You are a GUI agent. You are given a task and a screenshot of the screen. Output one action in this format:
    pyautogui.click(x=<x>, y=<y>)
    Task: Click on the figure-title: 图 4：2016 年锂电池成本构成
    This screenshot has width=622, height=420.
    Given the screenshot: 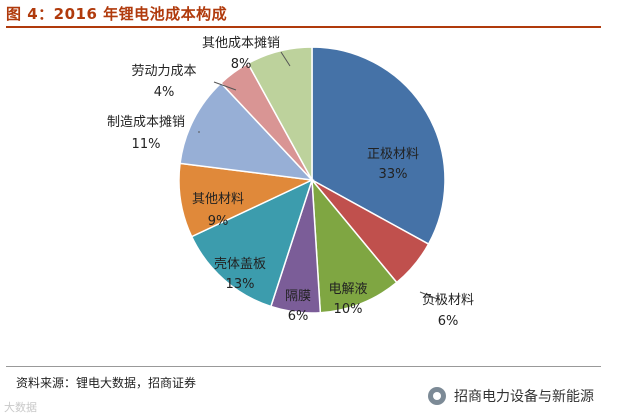 What is the action you would take?
    pyautogui.click(x=117, y=14)
    